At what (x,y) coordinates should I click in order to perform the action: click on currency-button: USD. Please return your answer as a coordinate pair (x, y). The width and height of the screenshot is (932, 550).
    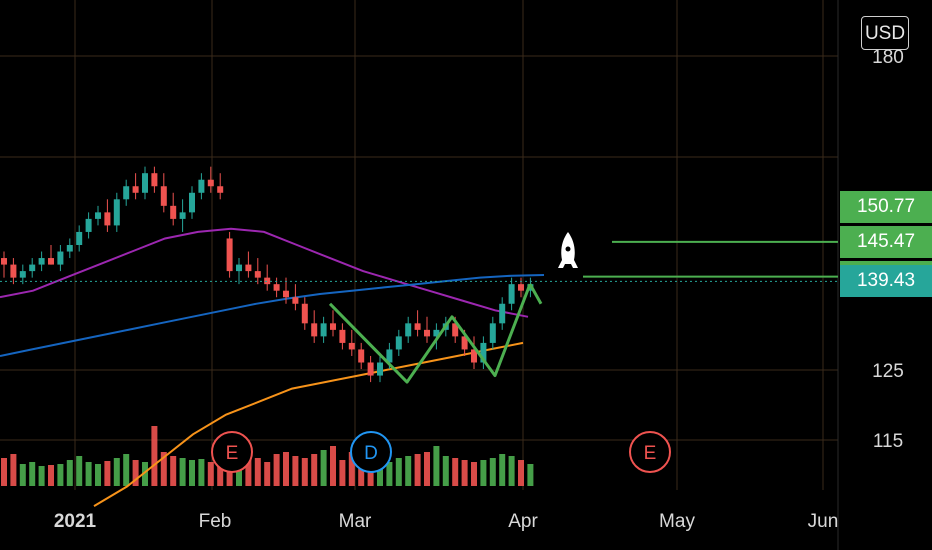
    Looking at the image, I should click on (885, 33).